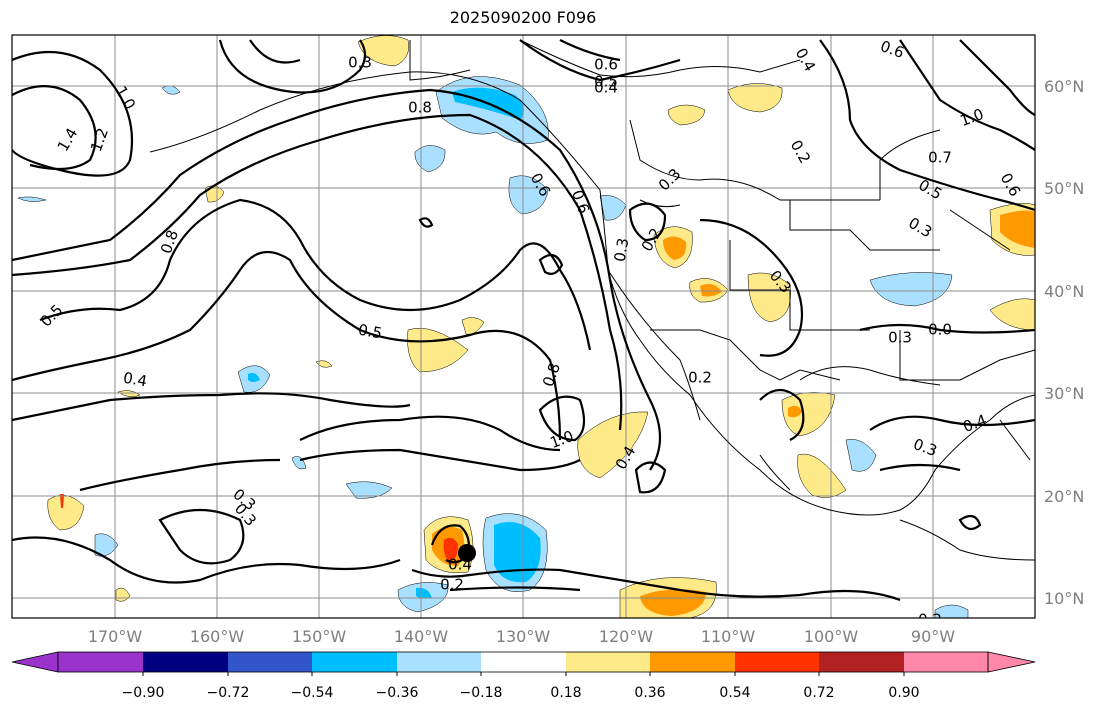 Image resolution: width=1105 pixels, height=712 pixels. What do you see at coordinates (421, 636) in the screenshot?
I see `lon-label: 140°W` at bounding box center [421, 636].